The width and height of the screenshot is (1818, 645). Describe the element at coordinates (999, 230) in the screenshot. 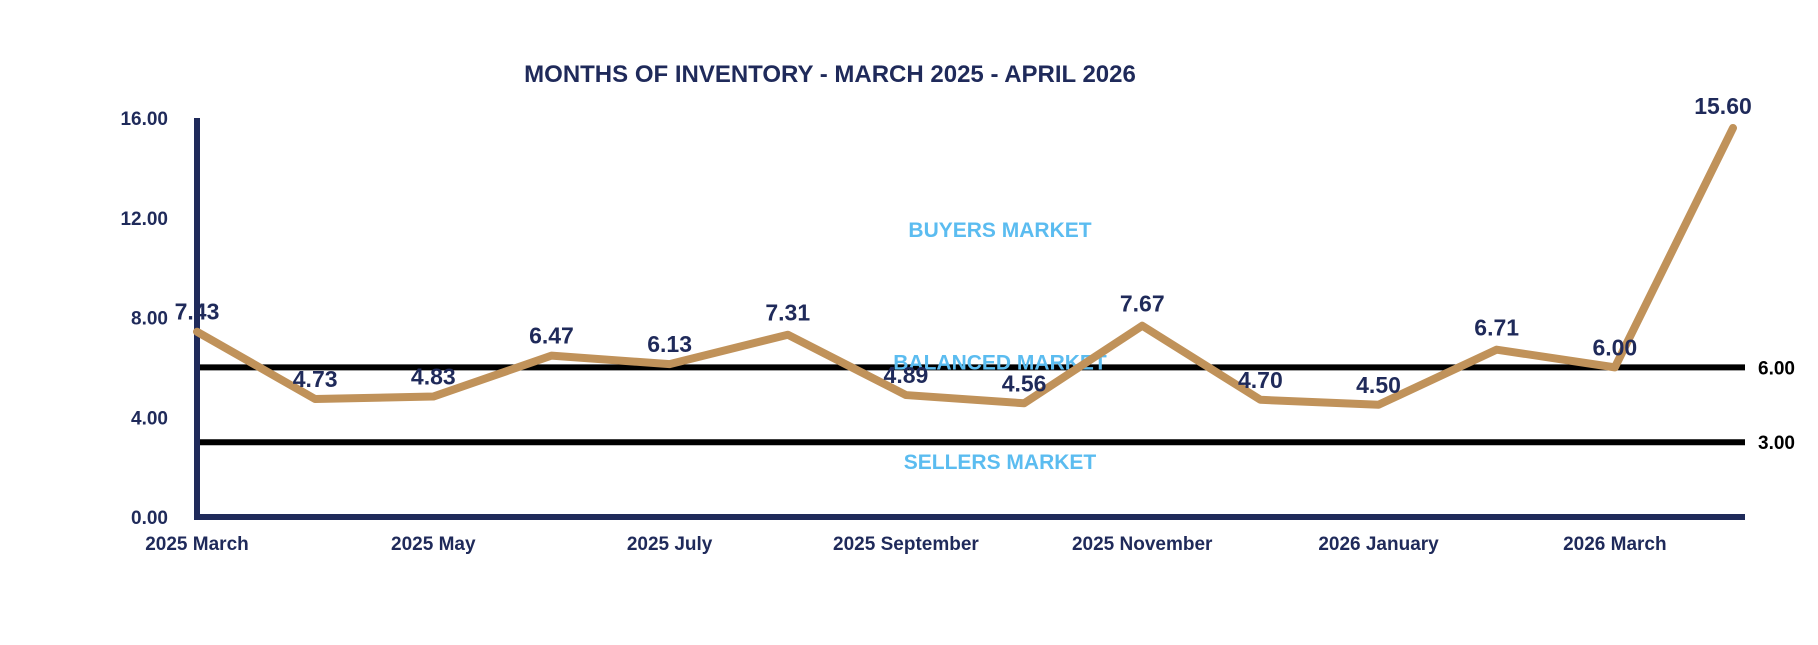

I see `zone-label: BUYERS MARKET` at that location.